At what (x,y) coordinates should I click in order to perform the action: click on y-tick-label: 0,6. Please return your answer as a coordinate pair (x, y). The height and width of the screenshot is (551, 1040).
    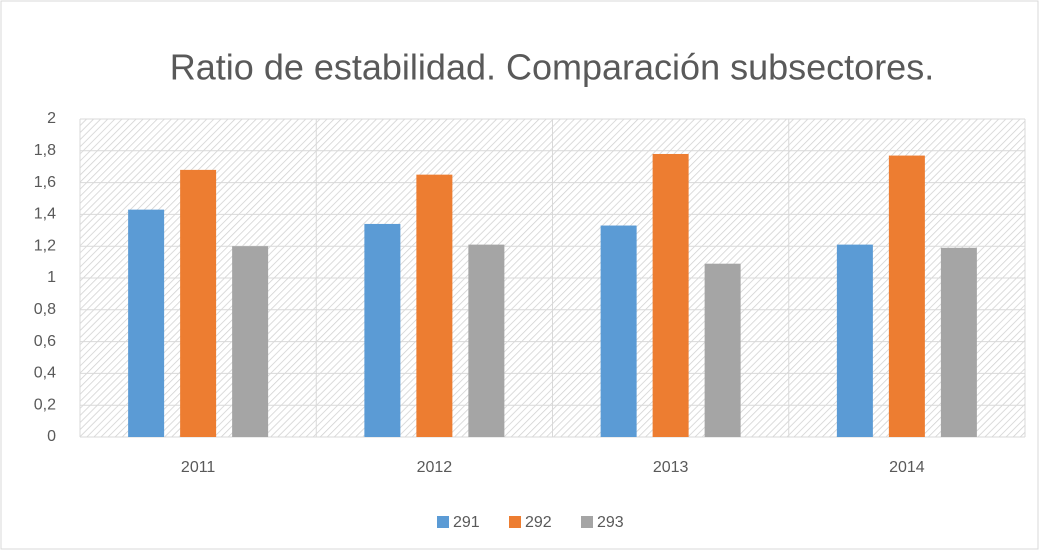
    Looking at the image, I should click on (45, 341).